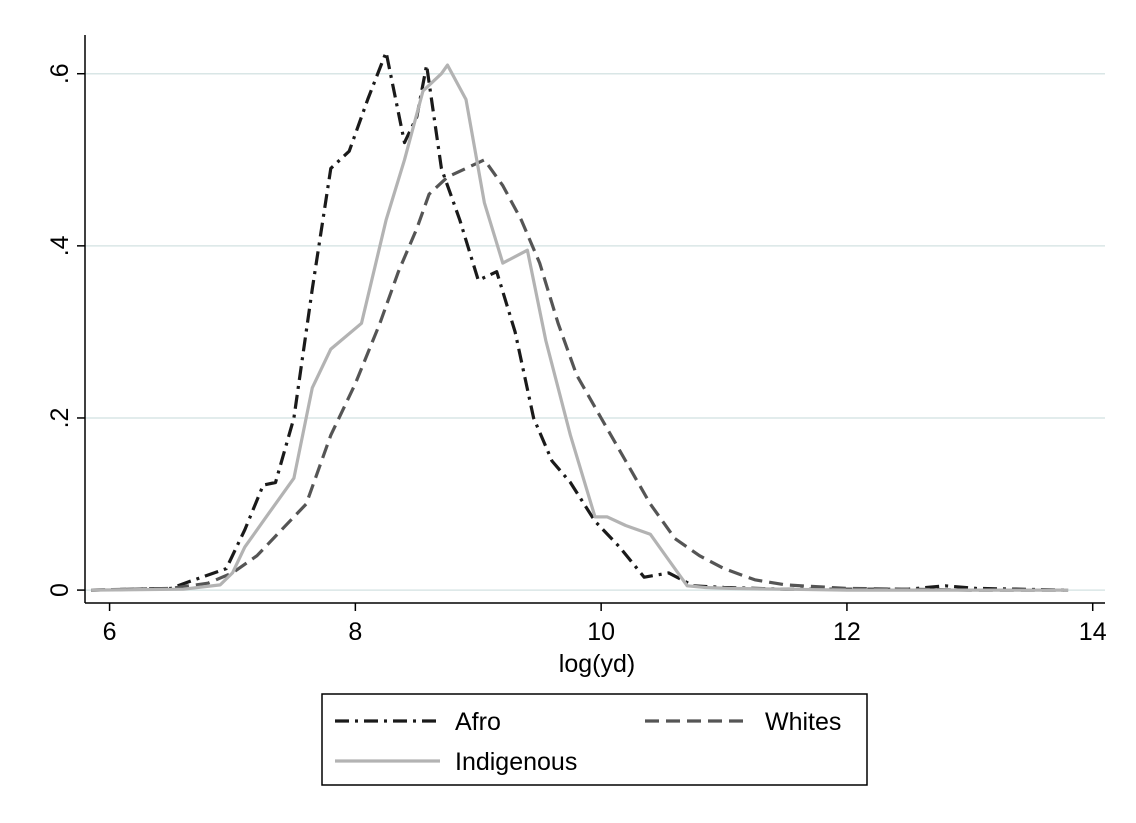 The width and height of the screenshot is (1136, 823). I want to click on y-tick-label: .2, so click(60, 418).